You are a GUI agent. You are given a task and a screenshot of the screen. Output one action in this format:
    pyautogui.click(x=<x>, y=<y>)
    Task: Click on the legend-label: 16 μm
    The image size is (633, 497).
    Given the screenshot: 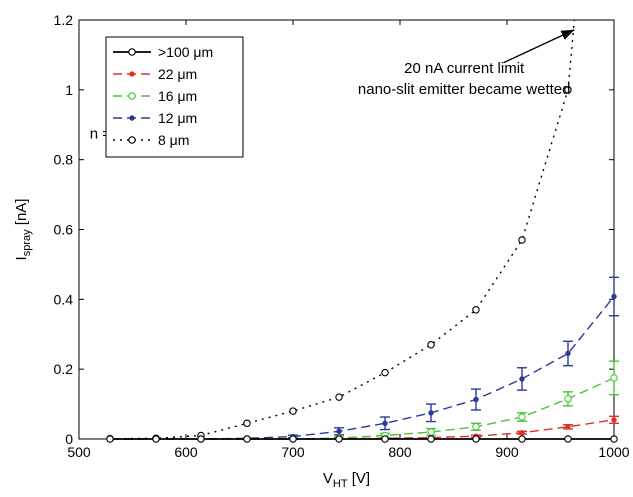 What is the action you would take?
    pyautogui.click(x=177, y=96)
    